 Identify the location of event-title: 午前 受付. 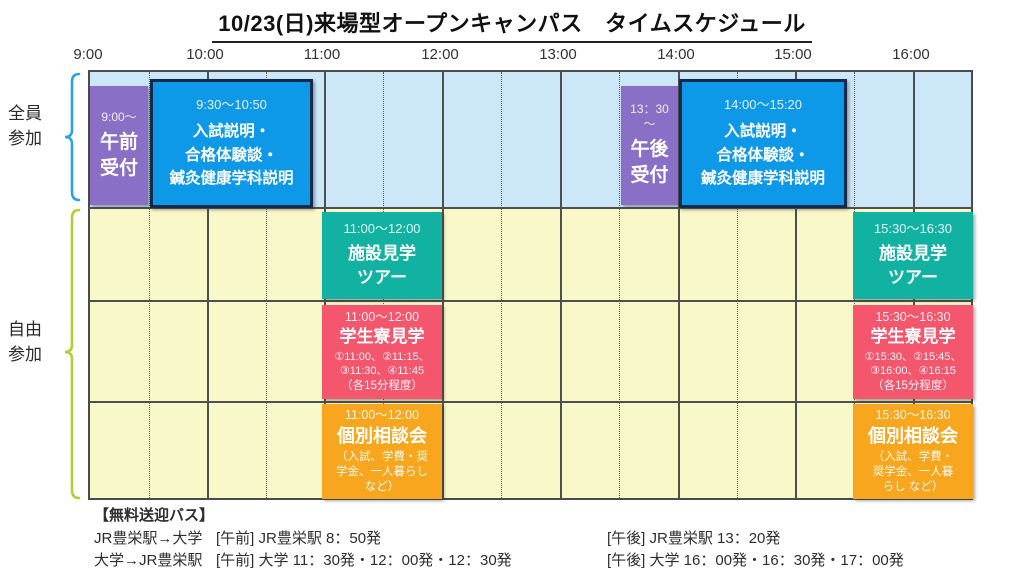
(118, 155).